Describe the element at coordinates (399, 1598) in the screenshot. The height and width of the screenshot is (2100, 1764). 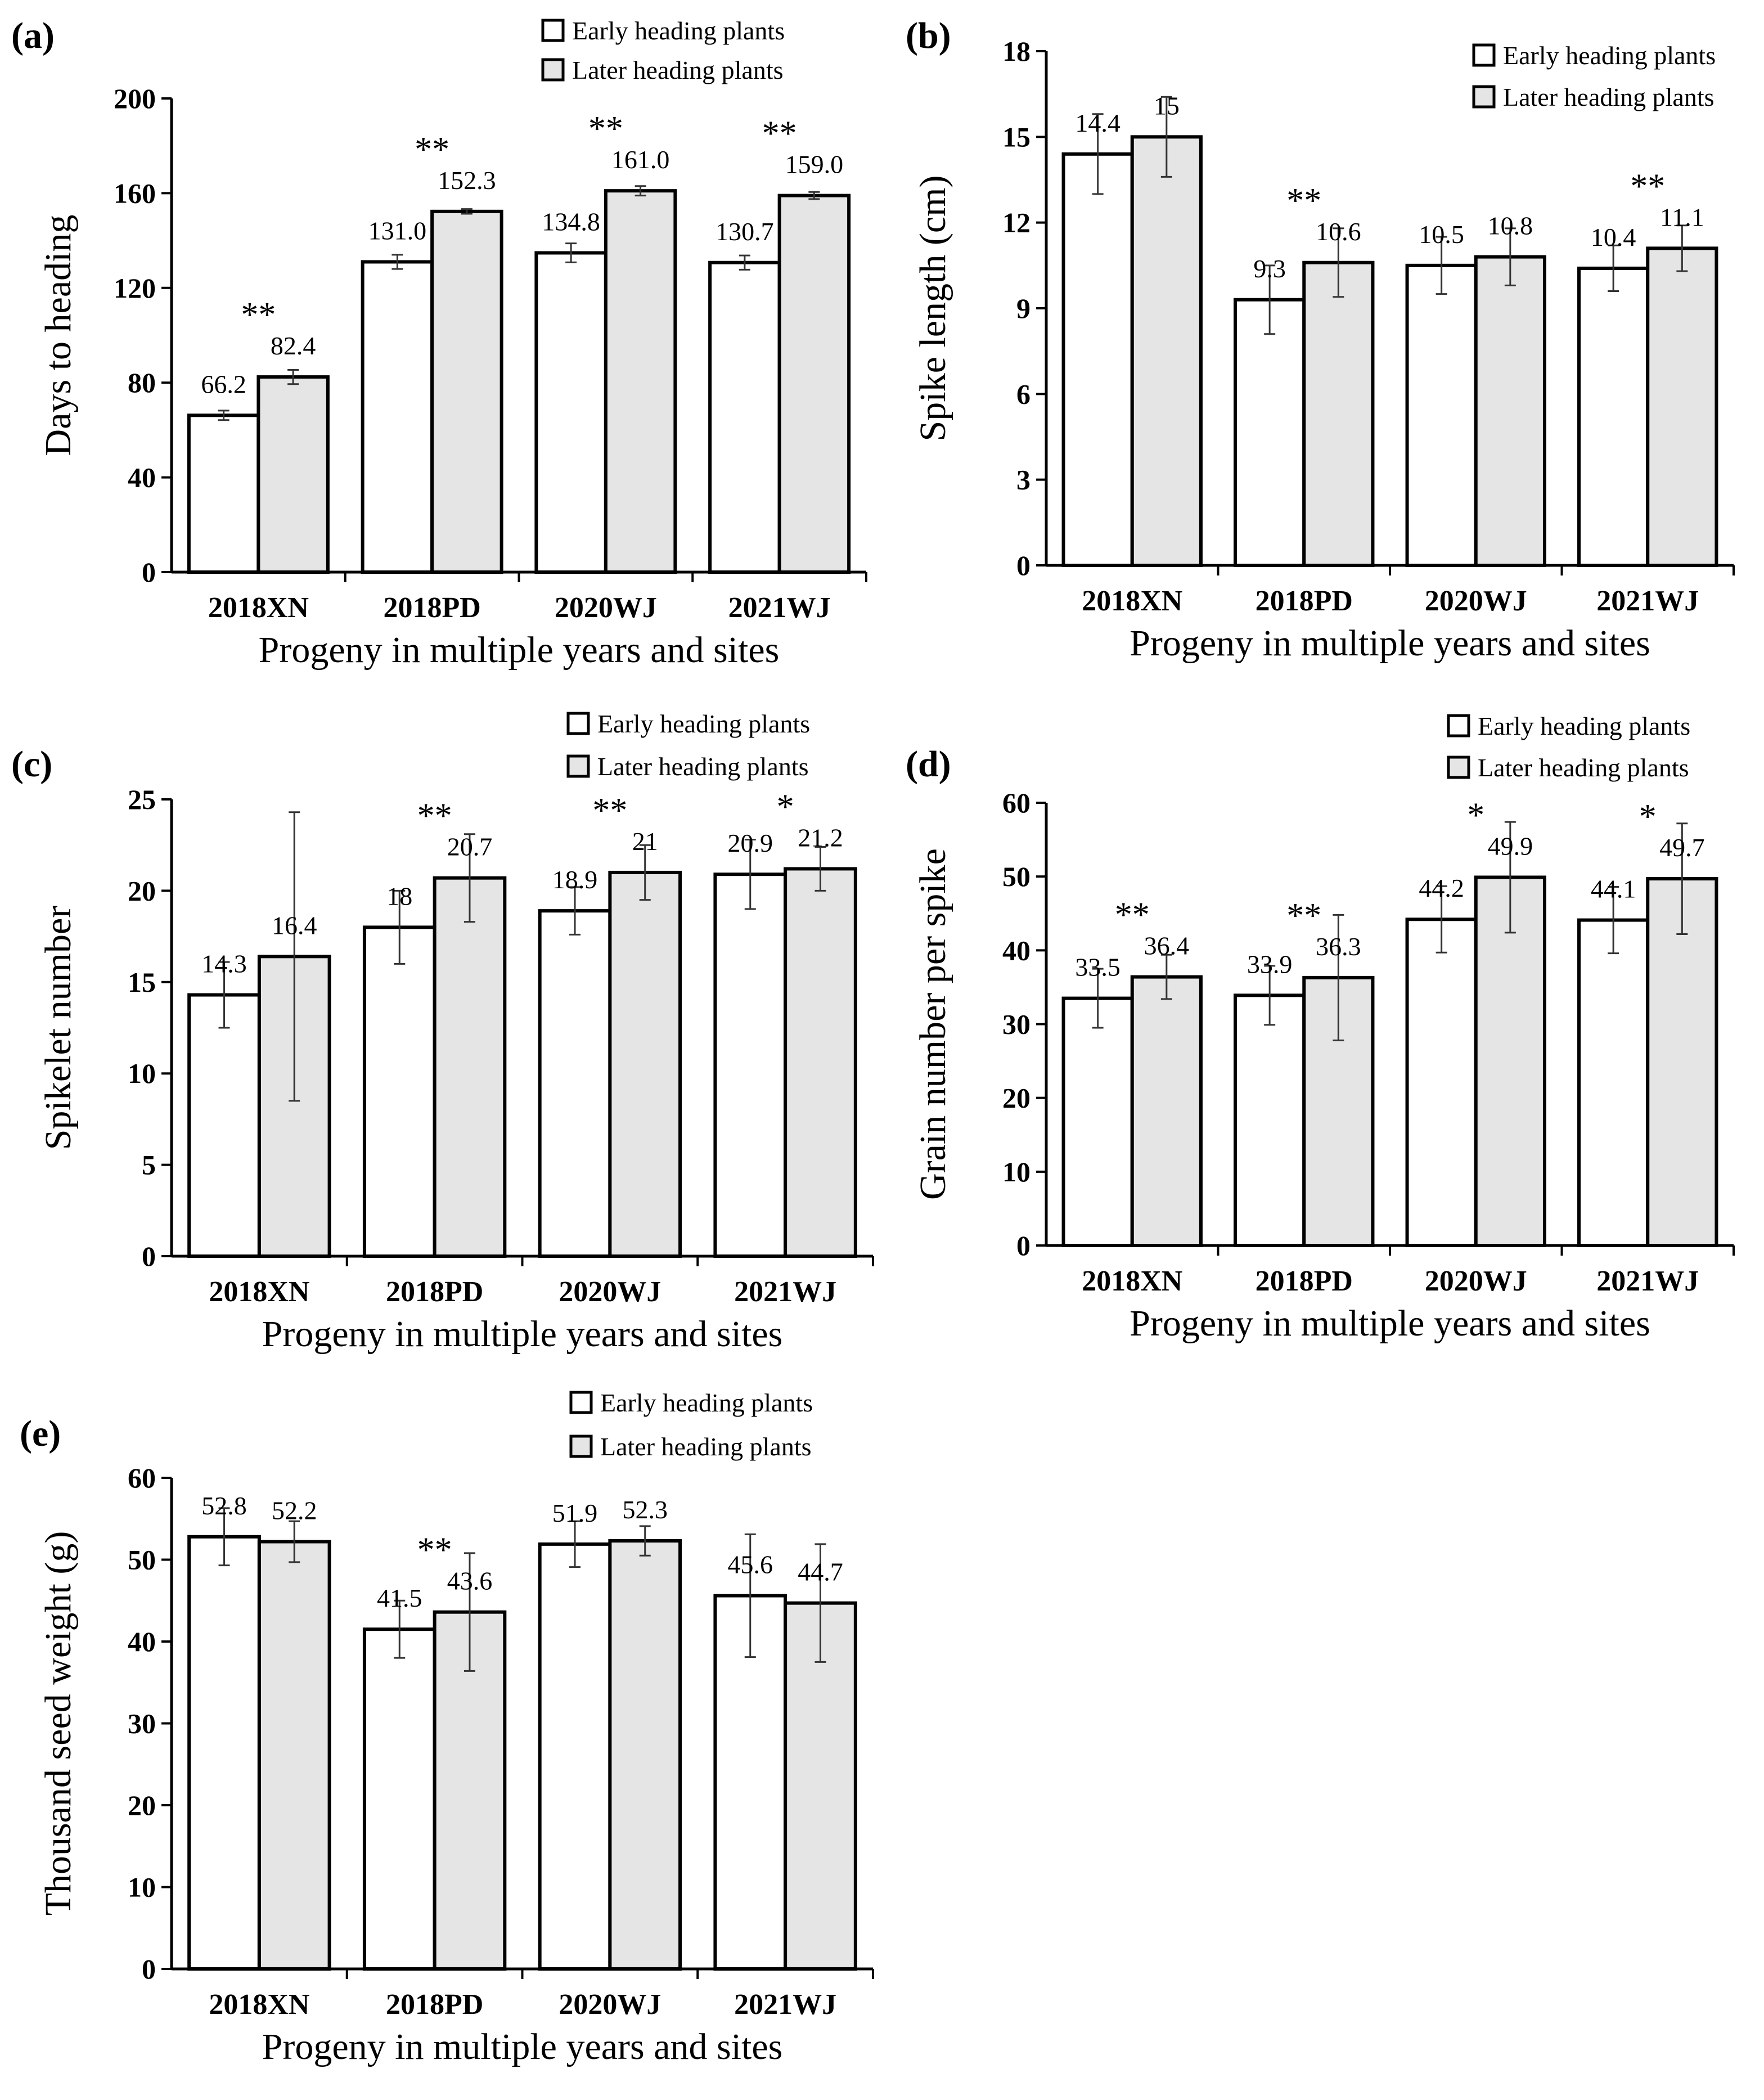
I see `data-label: 41.5` at that location.